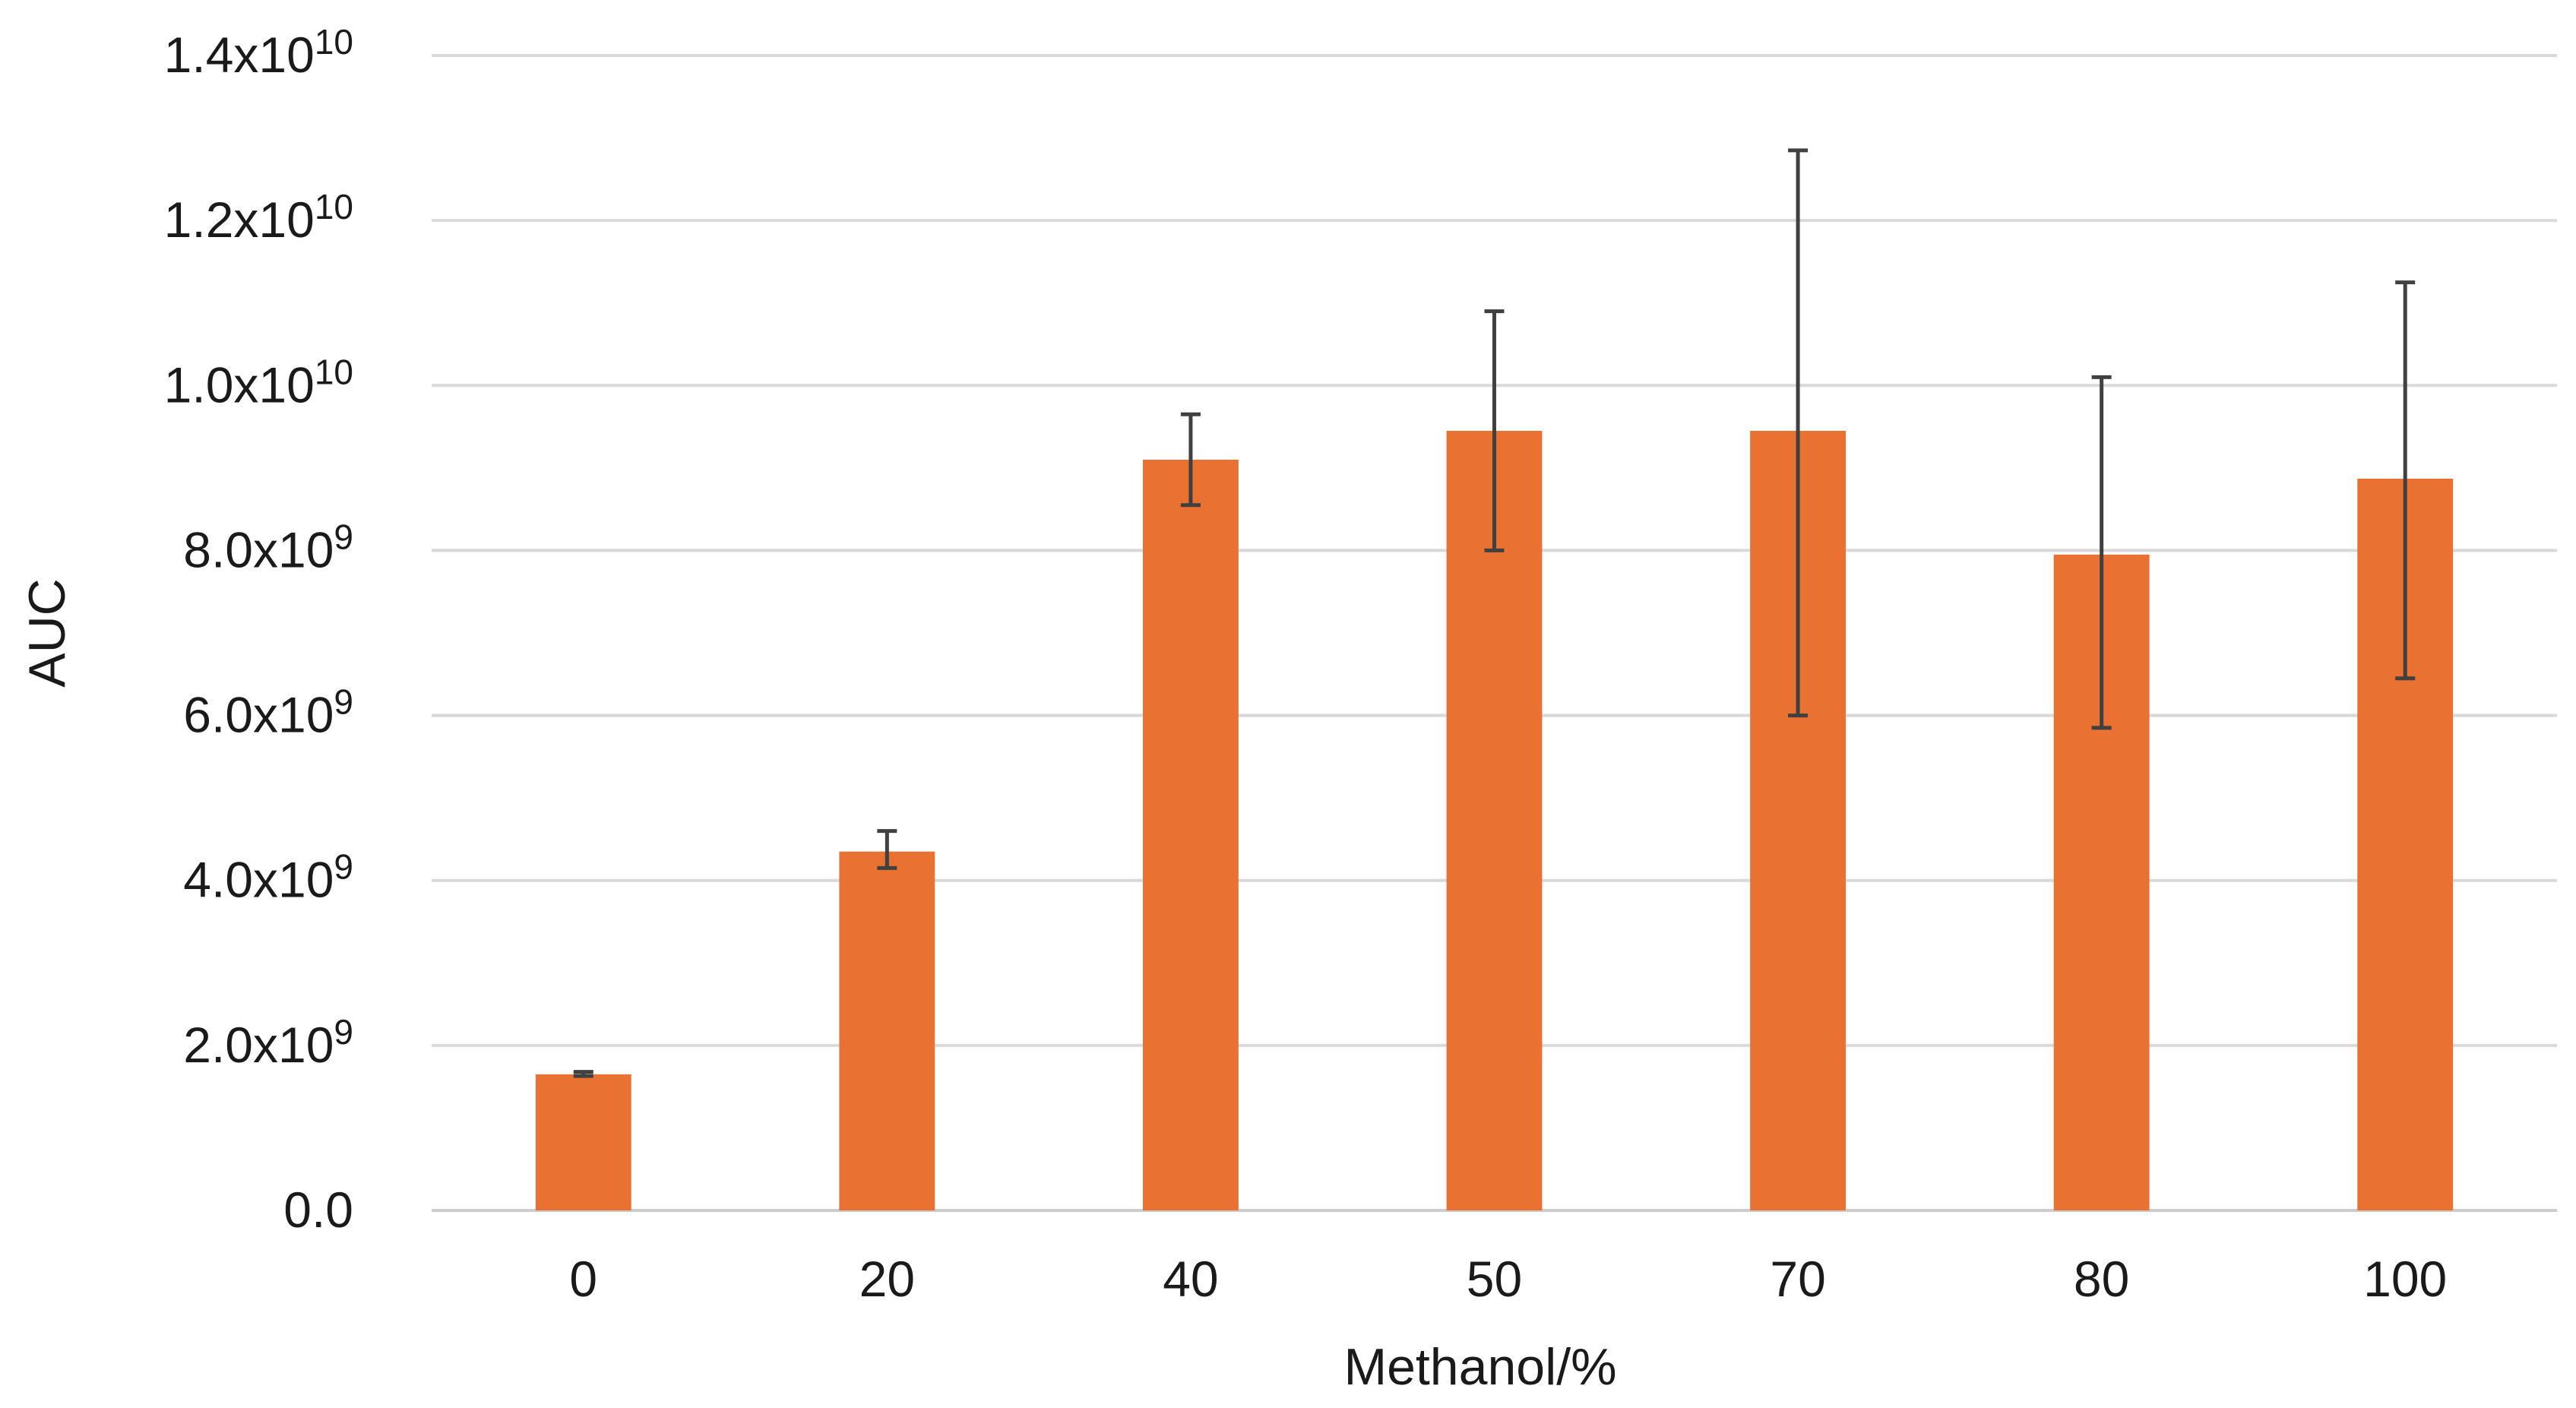  Describe the element at coordinates (258, 217) in the screenshot. I see `y-tick-label: 1.2x10¹⁰` at that location.